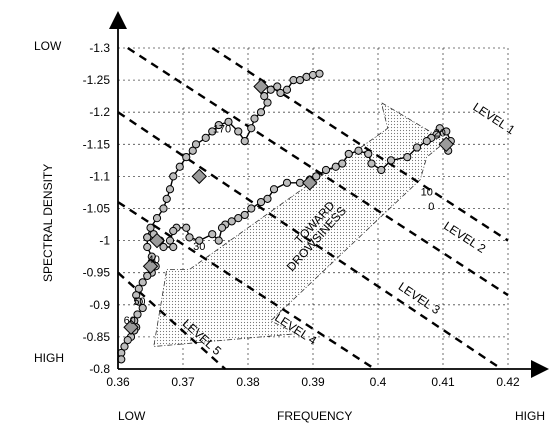 Image resolution: width=557 pixels, height=433 pixels. Describe the element at coordinates (493, 119) in the screenshot. I see `level-label: LEVEL 1` at that location.